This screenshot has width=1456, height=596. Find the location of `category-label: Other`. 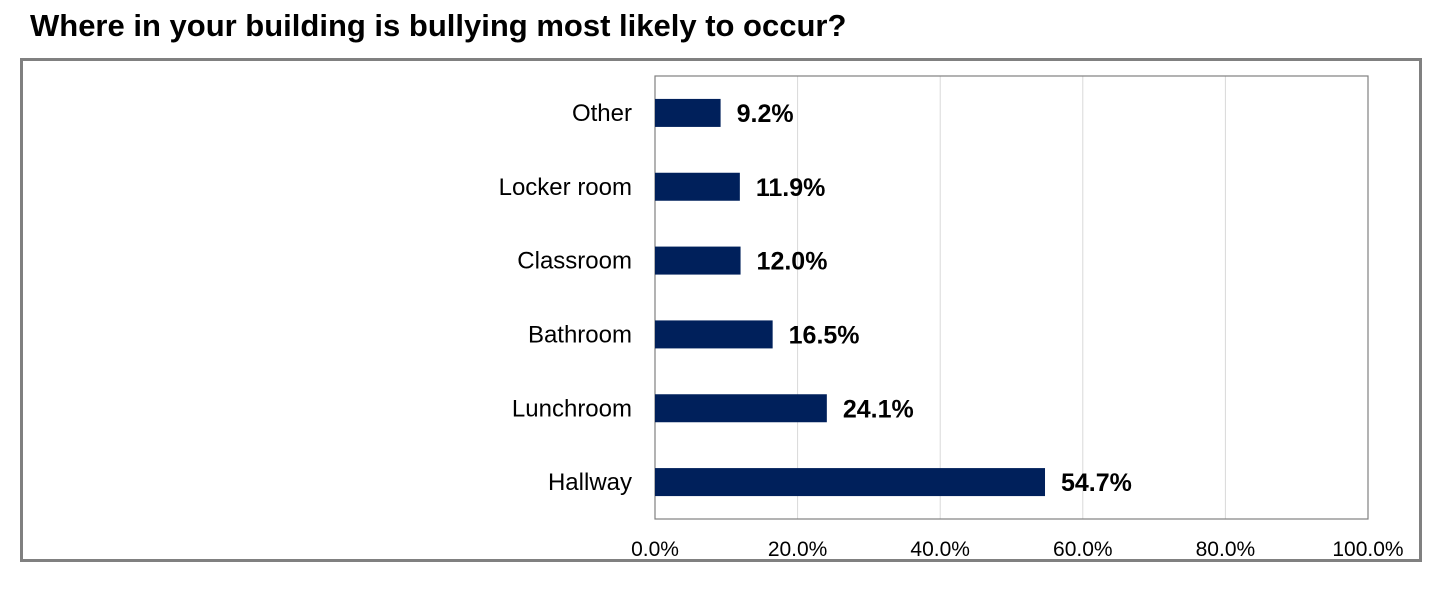

category-label: Other is located at coordinates (602, 113).